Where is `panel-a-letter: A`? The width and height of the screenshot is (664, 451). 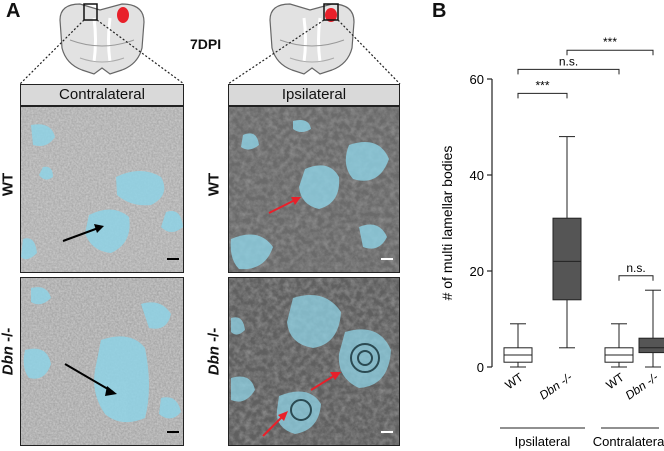 panel-a-letter: A is located at coordinates (13, 11).